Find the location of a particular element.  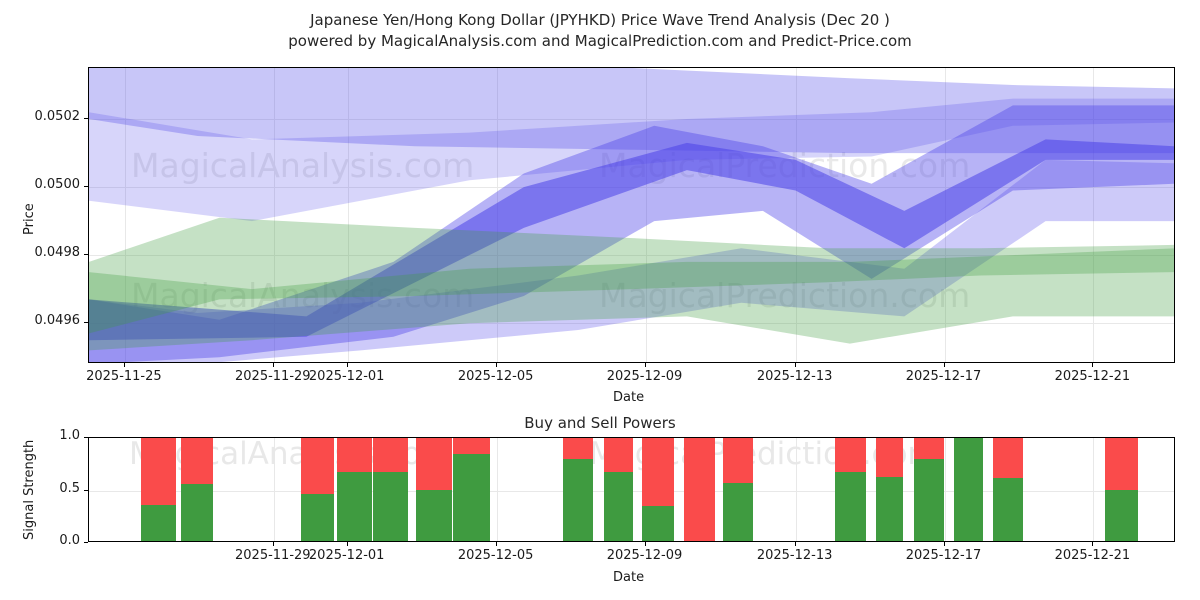

signal-xtick-label: 2025-12-17 is located at coordinates (943, 555).